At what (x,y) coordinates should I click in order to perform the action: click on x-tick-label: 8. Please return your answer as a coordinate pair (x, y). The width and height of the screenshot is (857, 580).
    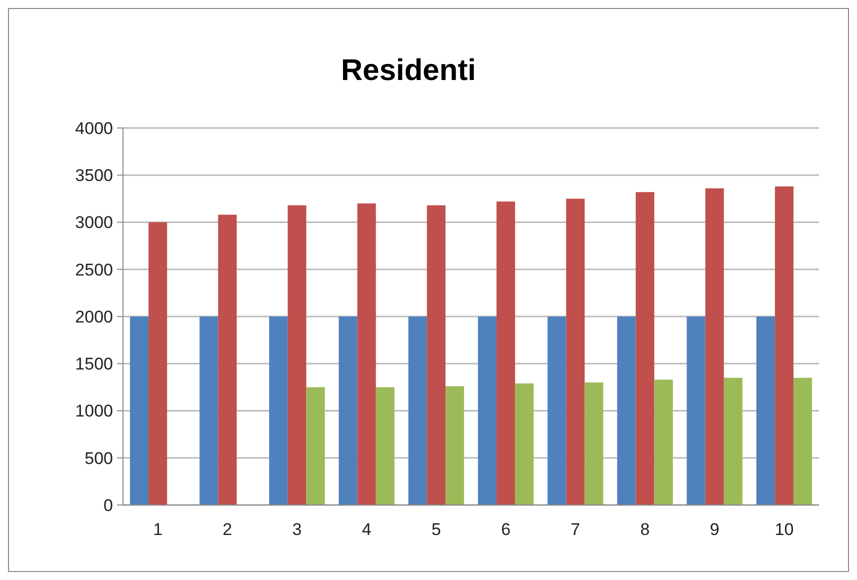
    Looking at the image, I should click on (645, 529).